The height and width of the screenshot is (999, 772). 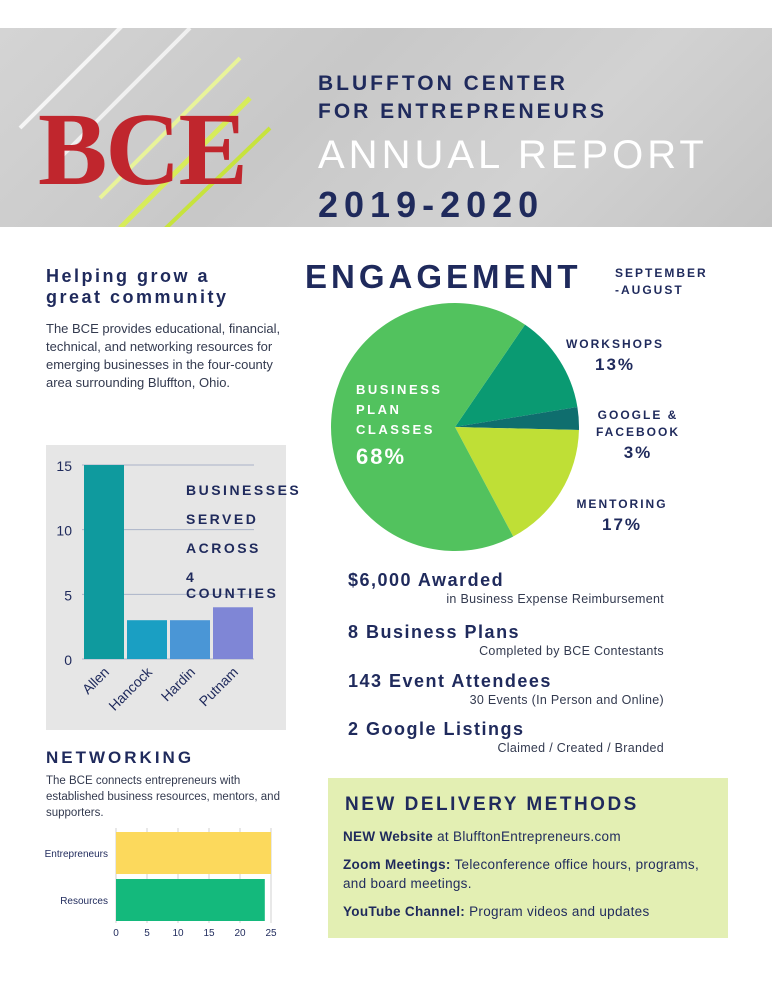 What do you see at coordinates (571, 651) in the screenshot?
I see `stat-detail: Completed by BCE Contestants` at bounding box center [571, 651].